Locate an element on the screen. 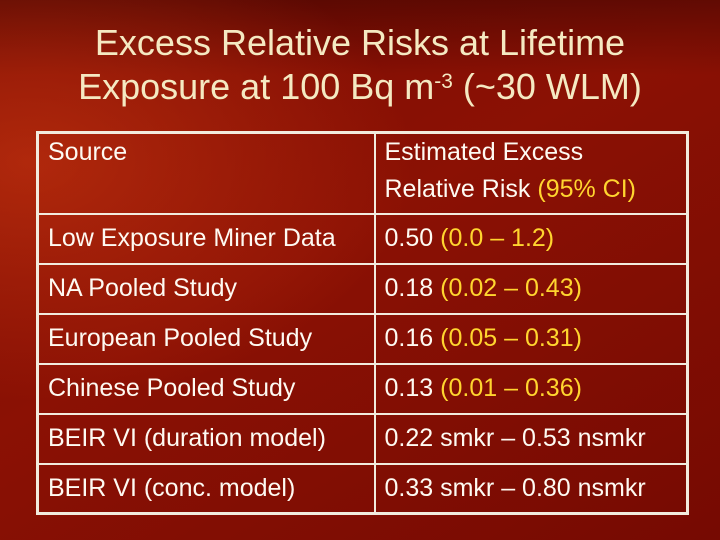 The width and height of the screenshot is (720, 540). value-cell: 0.50 (0.0 – 1.2) is located at coordinates (531, 238).